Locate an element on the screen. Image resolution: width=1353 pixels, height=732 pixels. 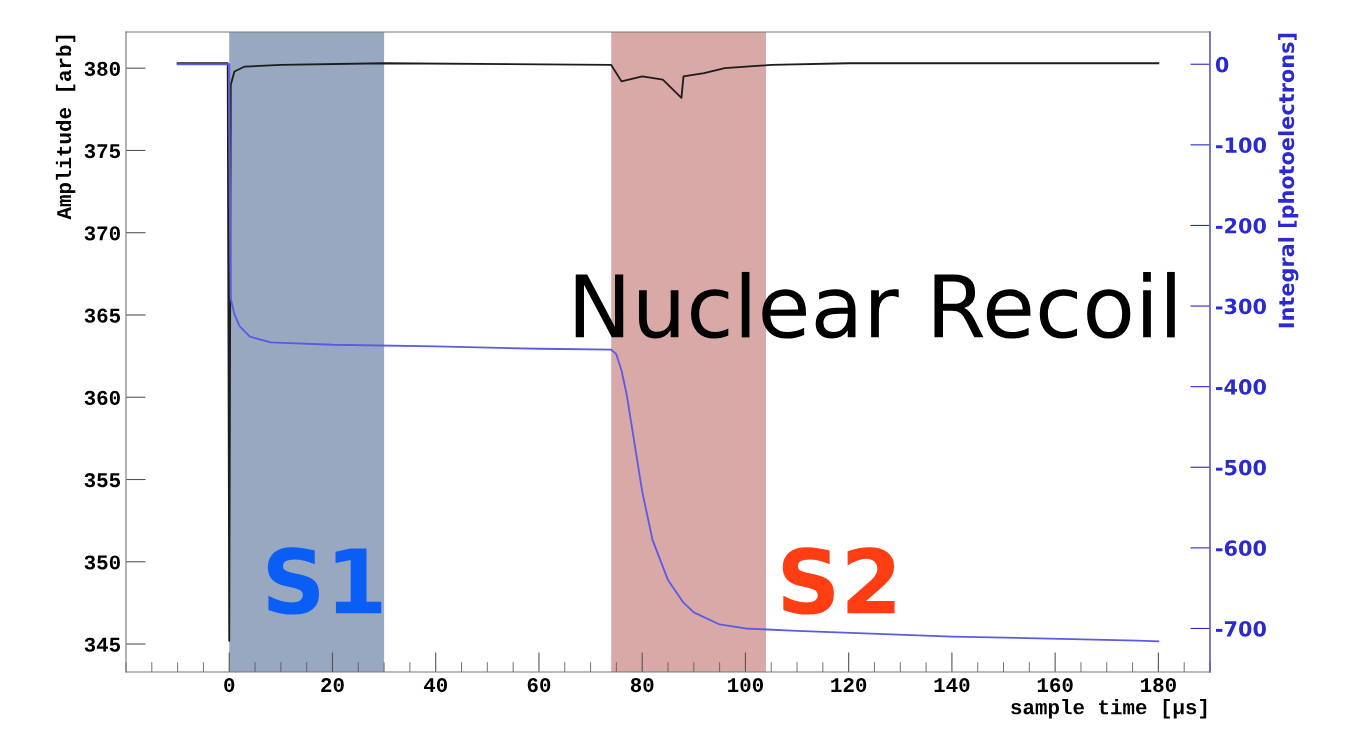
x-tick-label: 80 is located at coordinates (642, 685).